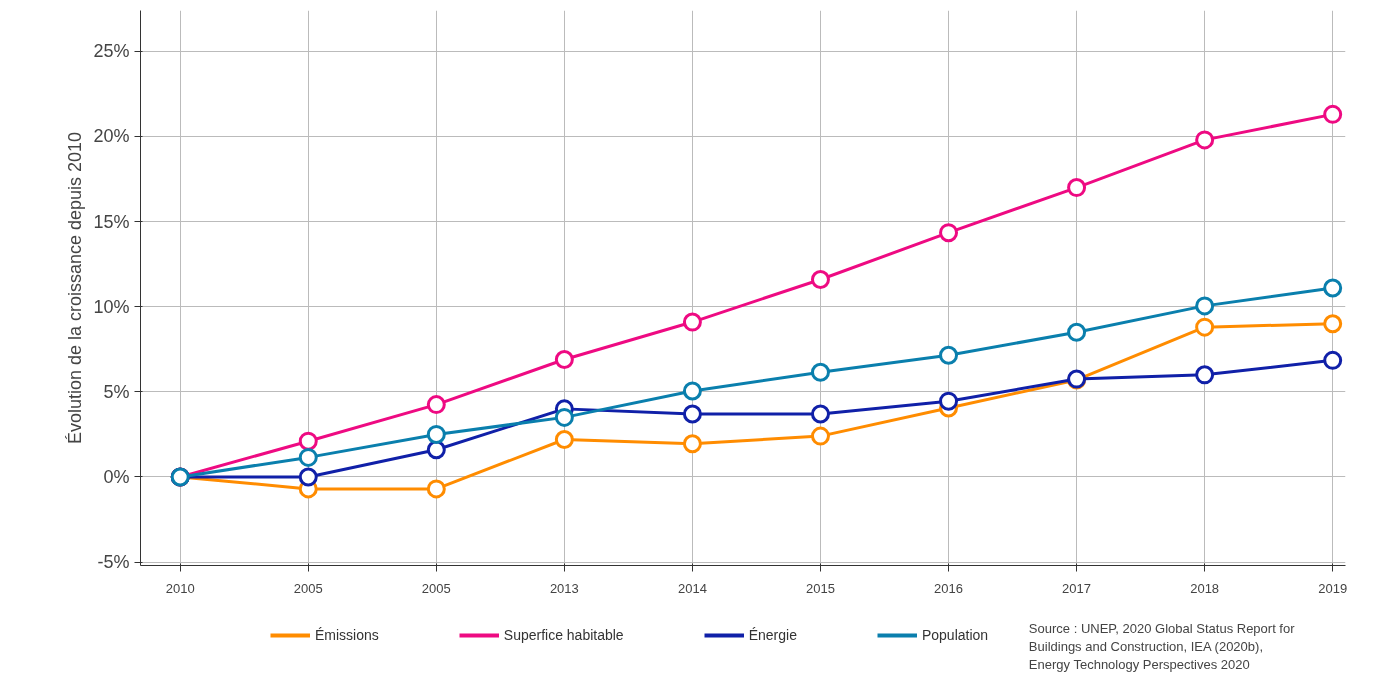 The image size is (1374, 695). Describe the element at coordinates (1162, 646) in the screenshot. I see `source-note: Source : UNEP, 2020 Global Status Report for Buildings and Construction, IEA (2020b), Energy Technology Perspectives 2020` at that location.